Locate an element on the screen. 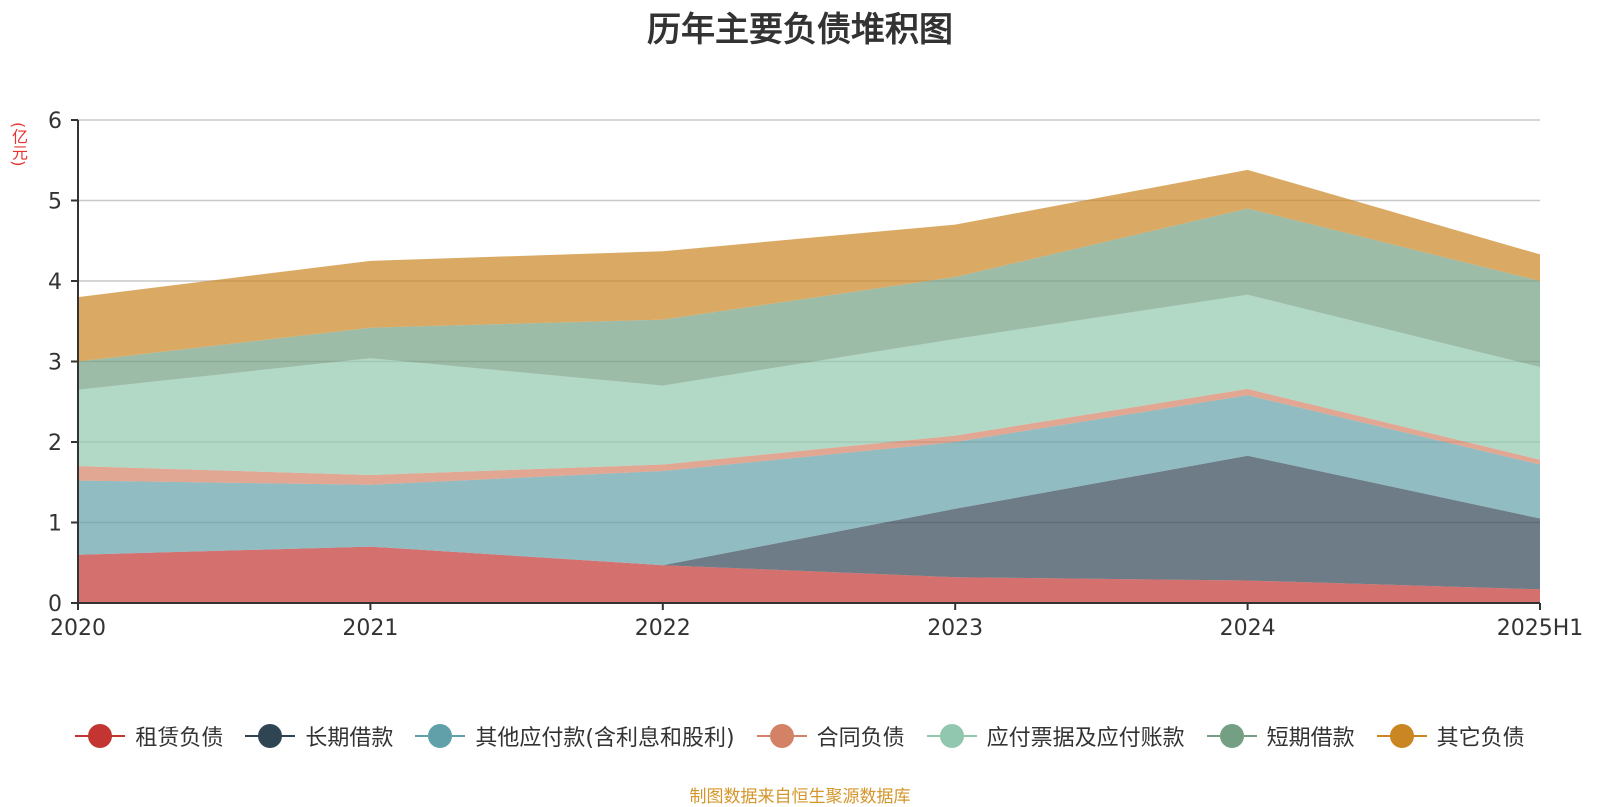  legend-item-6: 其它负债 is located at coordinates (1450, 736).